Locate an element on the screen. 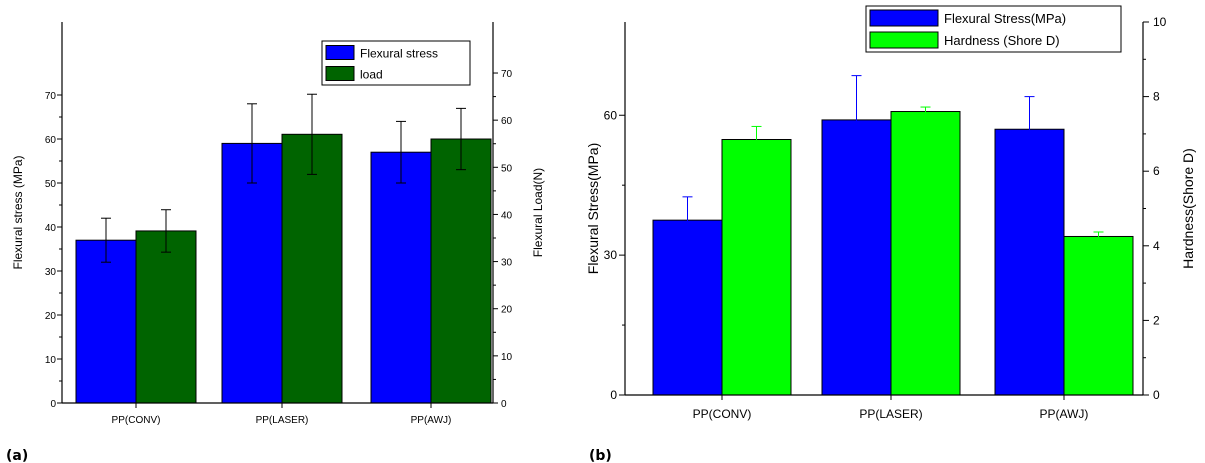 This screenshot has height=463, width=1205. legend-label: Flexural Stress(MPa) is located at coordinates (1005, 18).